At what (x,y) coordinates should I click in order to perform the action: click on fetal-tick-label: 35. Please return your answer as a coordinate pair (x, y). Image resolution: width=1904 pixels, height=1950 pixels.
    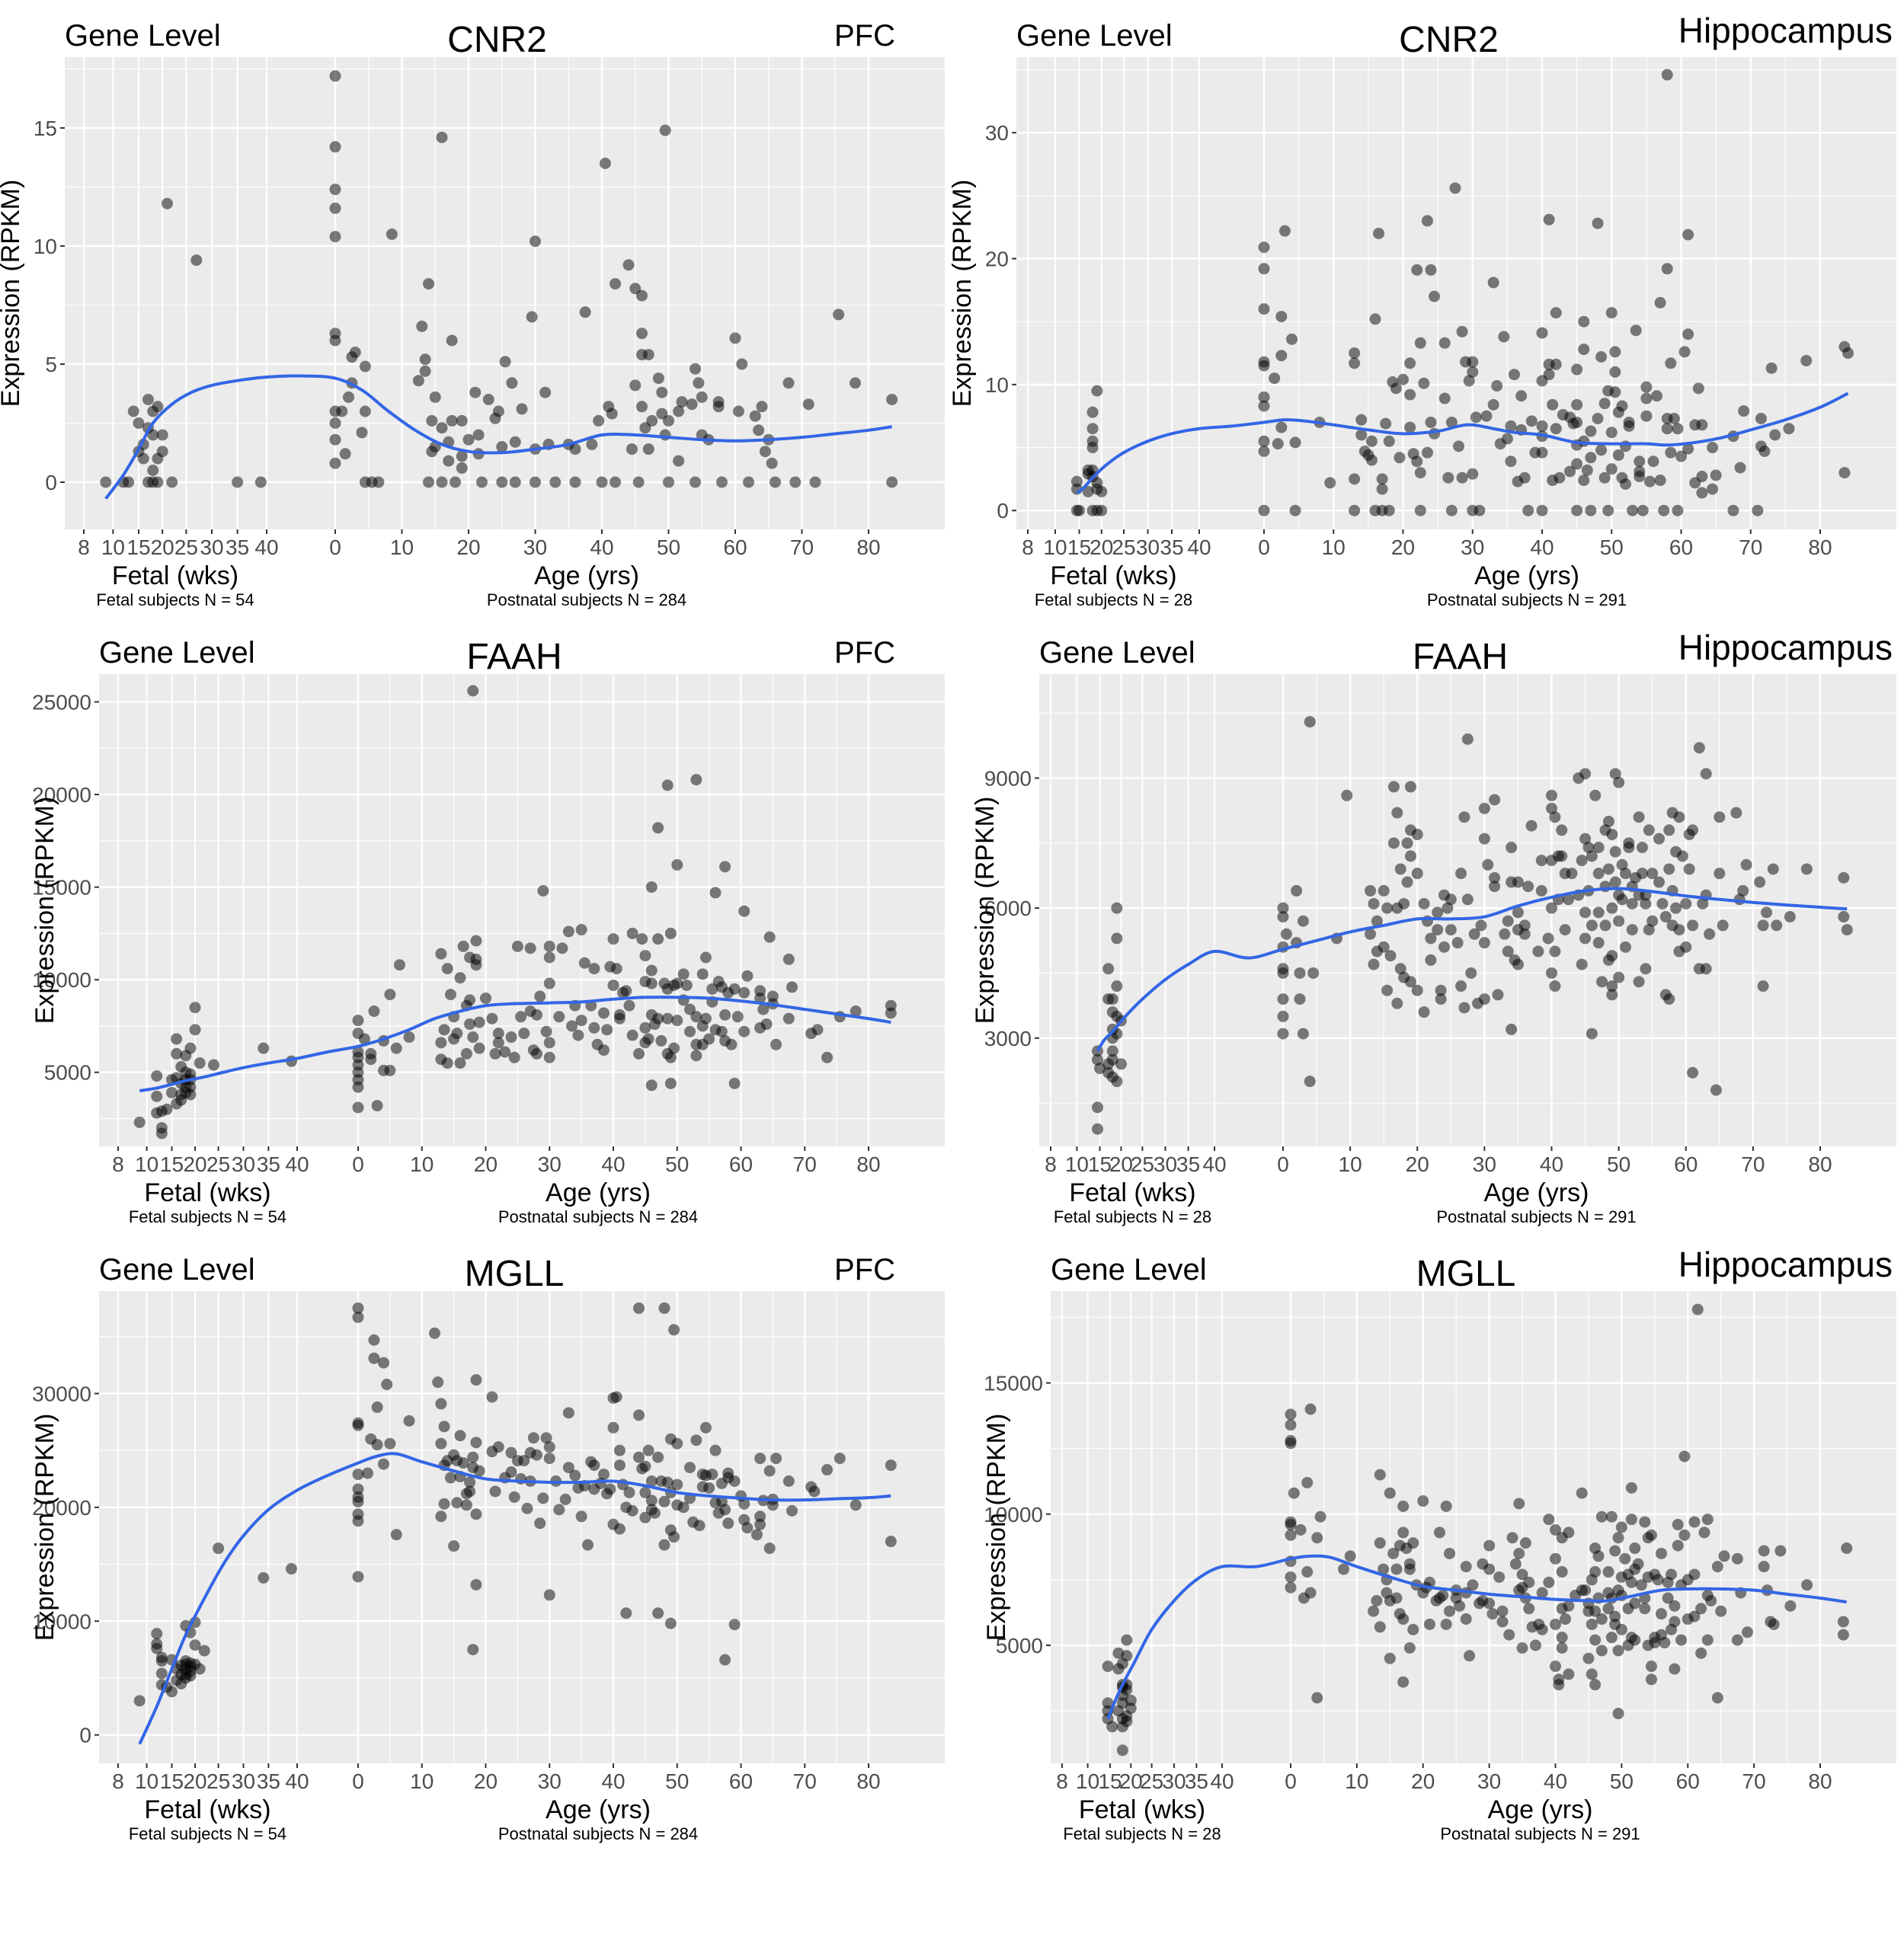
    Looking at the image, I should click on (268, 1164).